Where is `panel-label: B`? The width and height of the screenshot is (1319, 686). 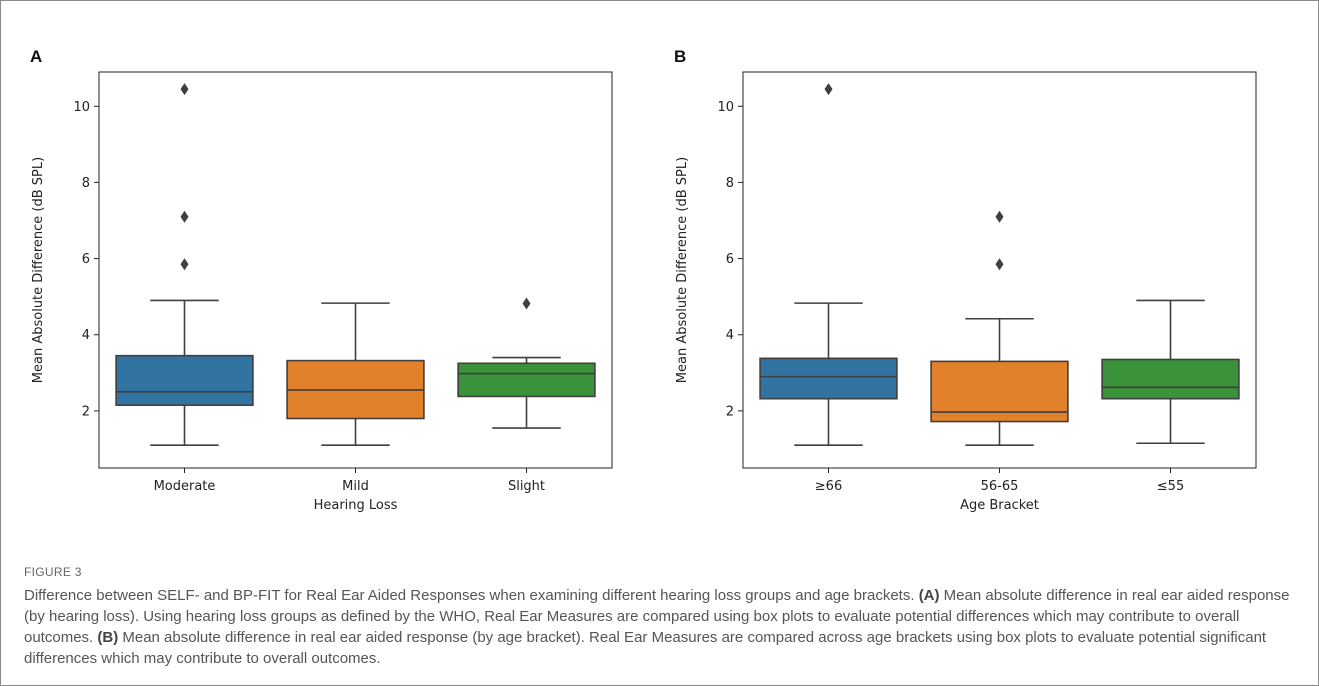 panel-label: B is located at coordinates (680, 56).